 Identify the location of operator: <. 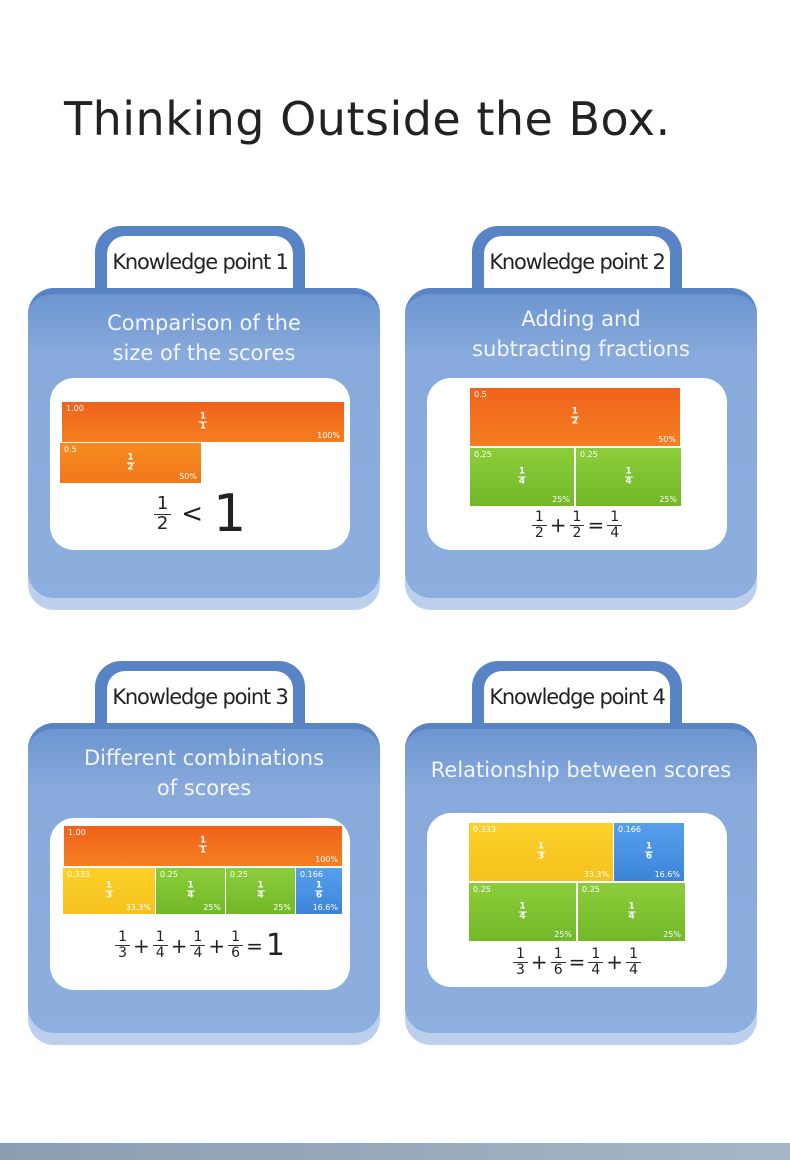
(192, 514).